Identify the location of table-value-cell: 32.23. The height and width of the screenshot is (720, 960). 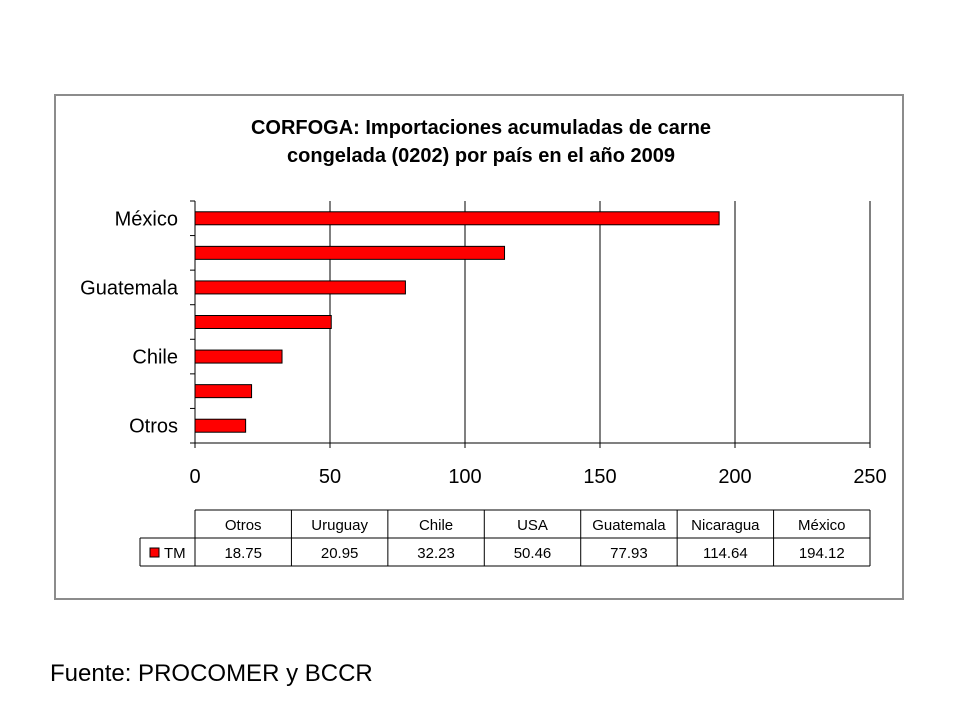
(436, 553).